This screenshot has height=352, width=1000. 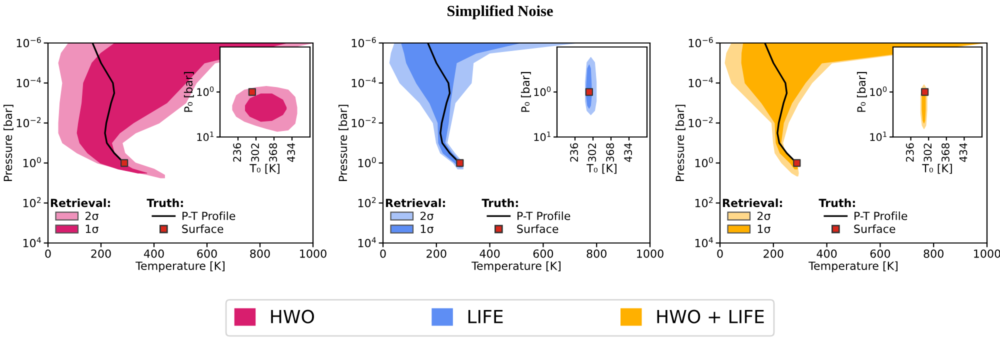 What do you see at coordinates (500, 12) in the screenshot?
I see `text: Simplified Noise` at bounding box center [500, 12].